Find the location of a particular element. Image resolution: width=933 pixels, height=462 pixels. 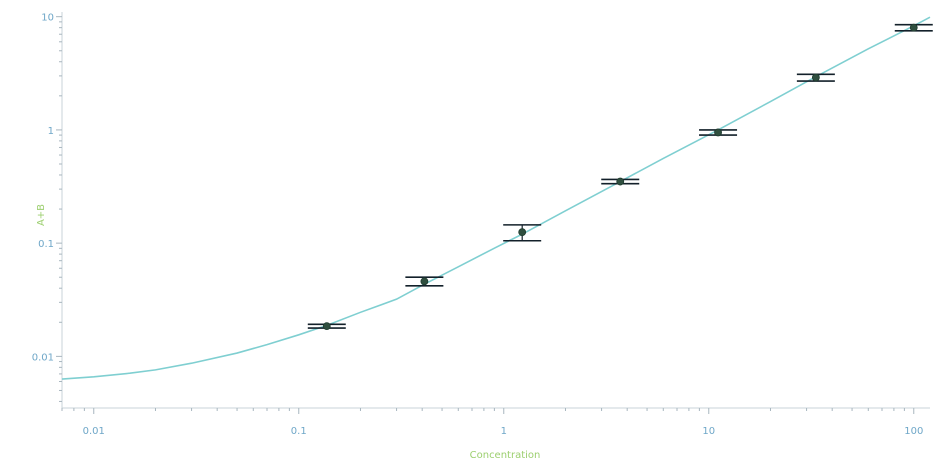

x-tick-label: 10 is located at coordinates (708, 431).